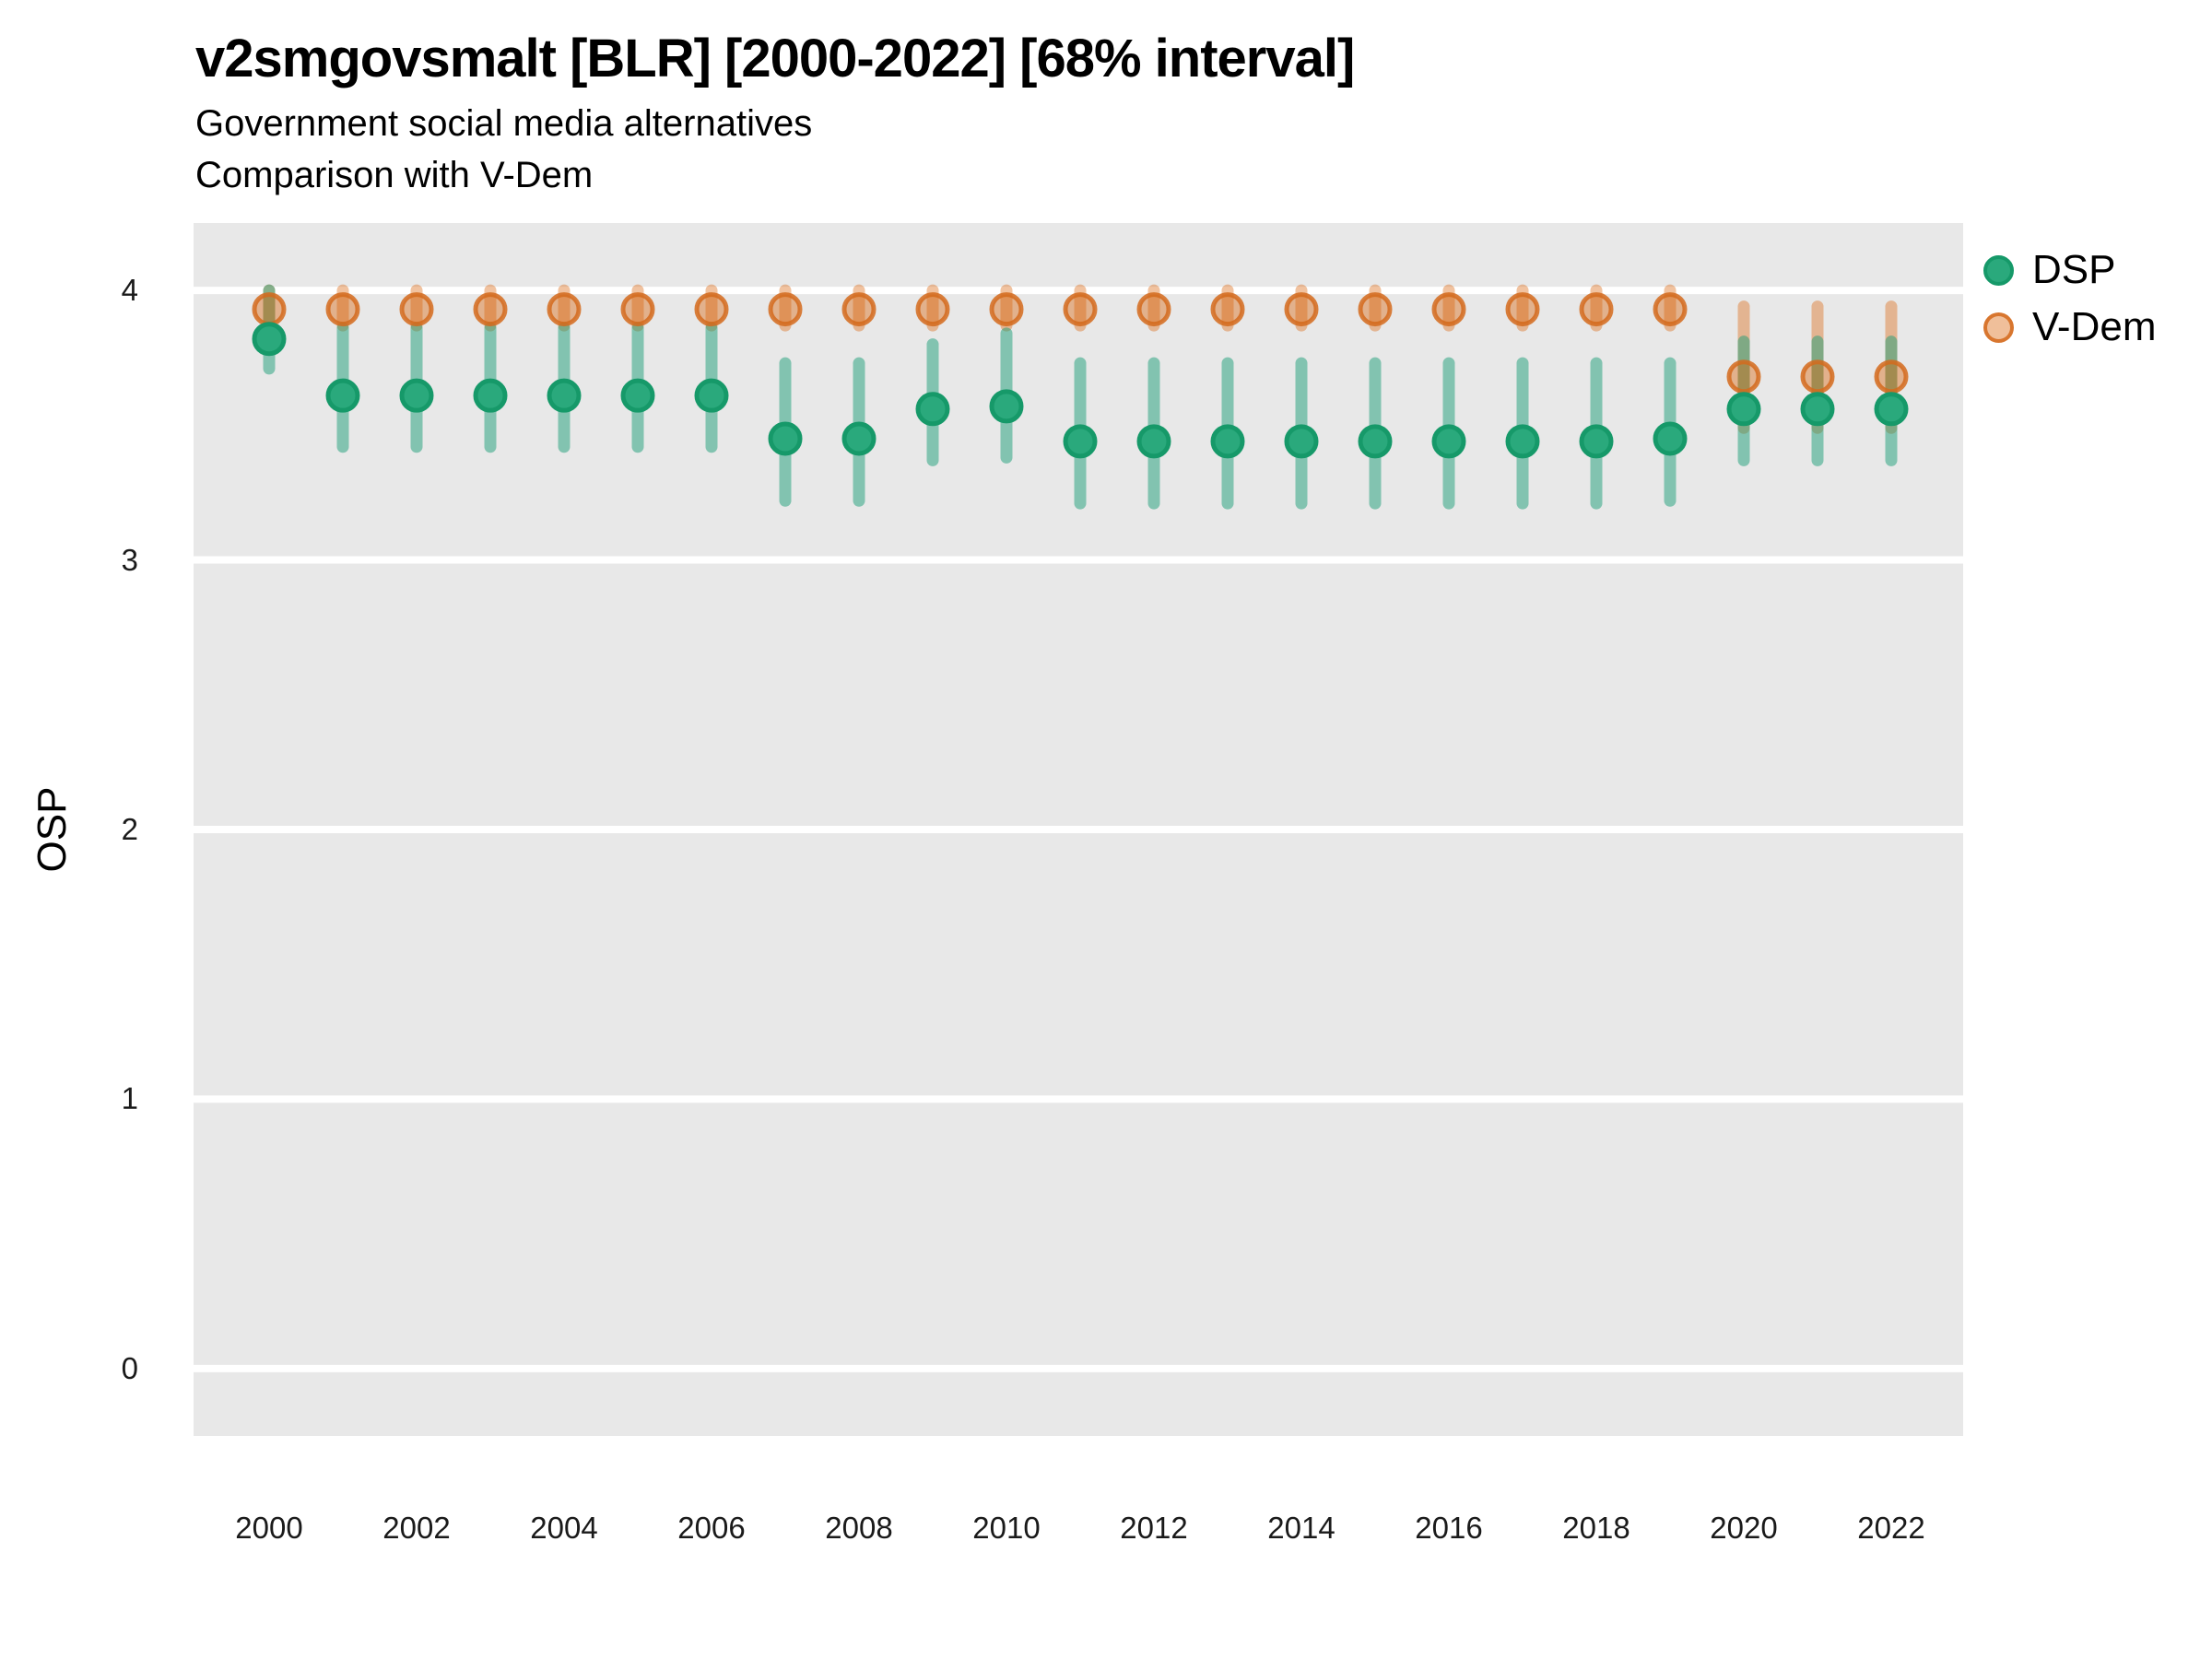  Describe the element at coordinates (1596, 441) in the screenshot. I see `dsp-point-2018` at that location.